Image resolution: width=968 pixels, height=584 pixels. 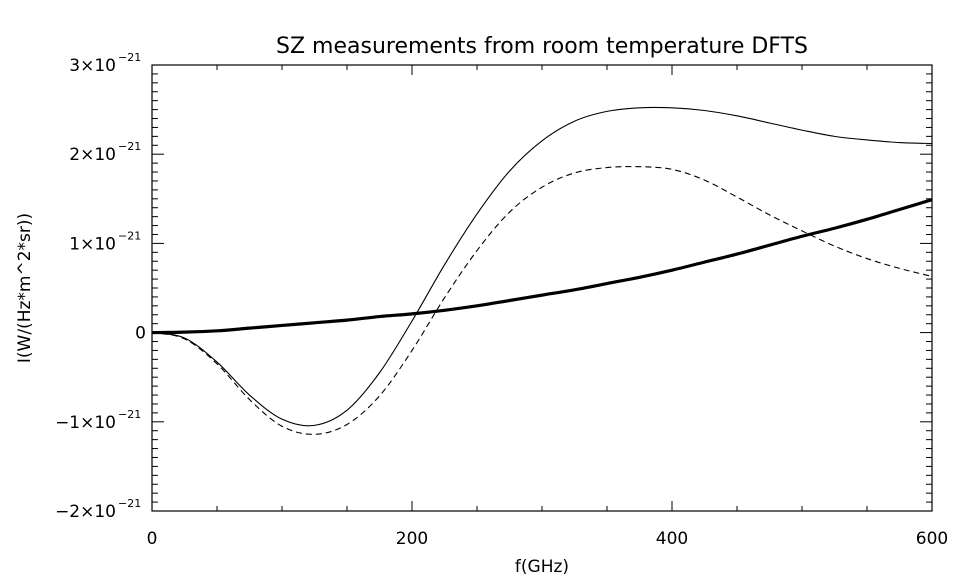 What do you see at coordinates (932, 539) in the screenshot?
I see `x-tick-label: 600` at bounding box center [932, 539].